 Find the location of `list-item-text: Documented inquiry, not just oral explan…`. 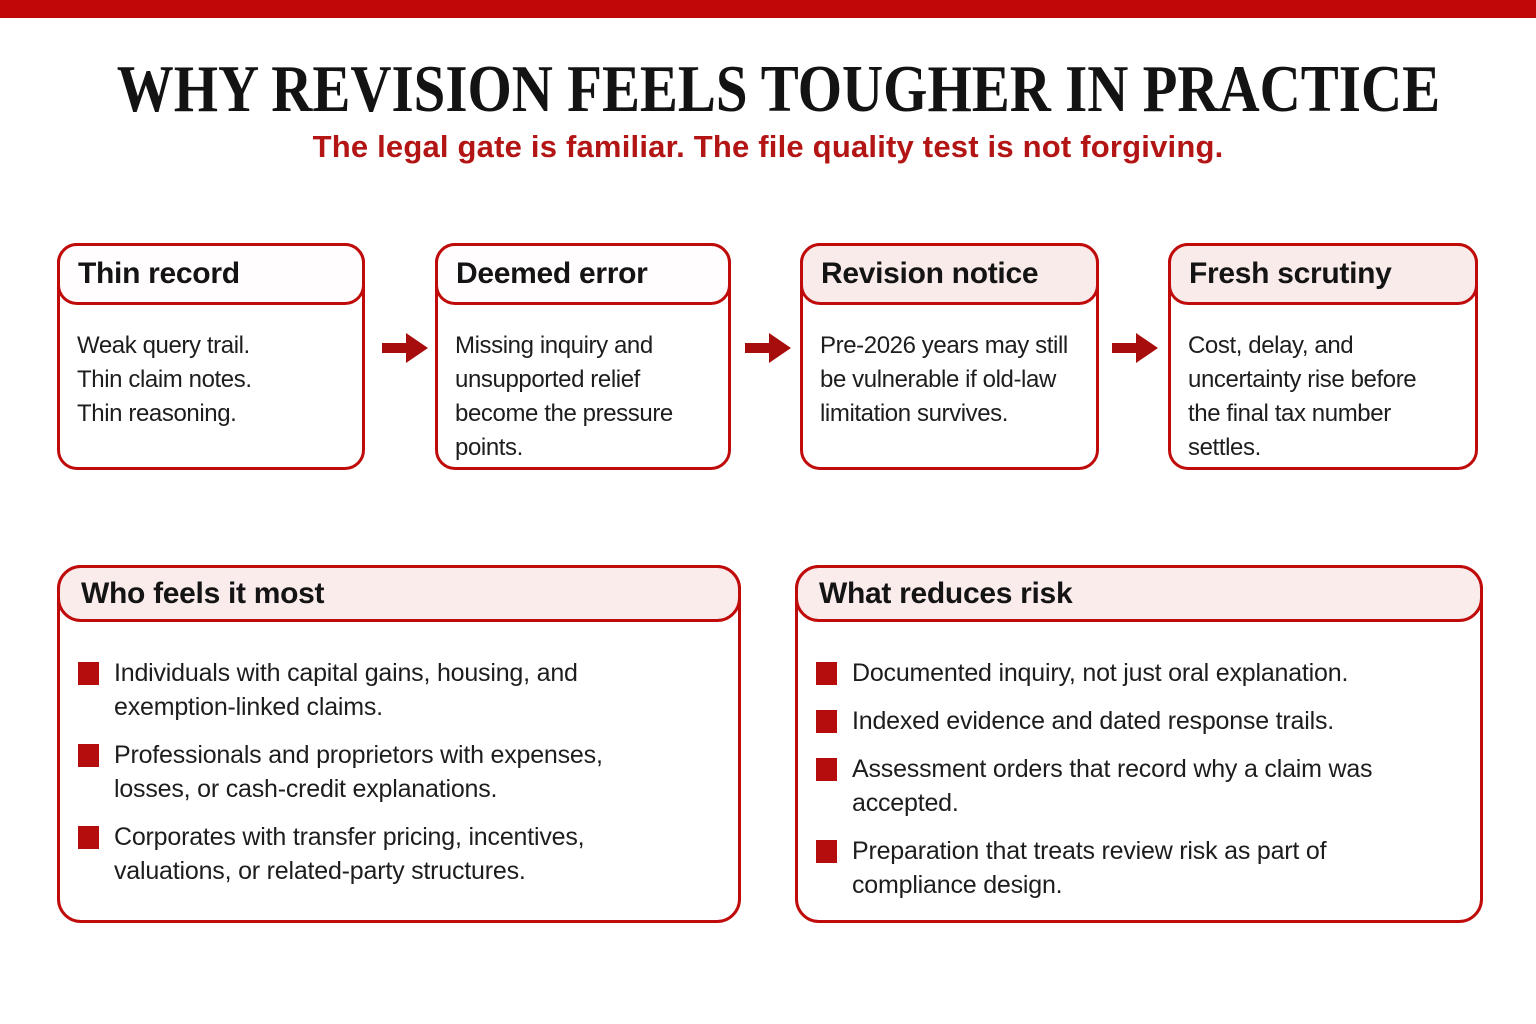

list-item-text: Documented inquiry, not just oral explan… is located at coordinates (1100, 673).